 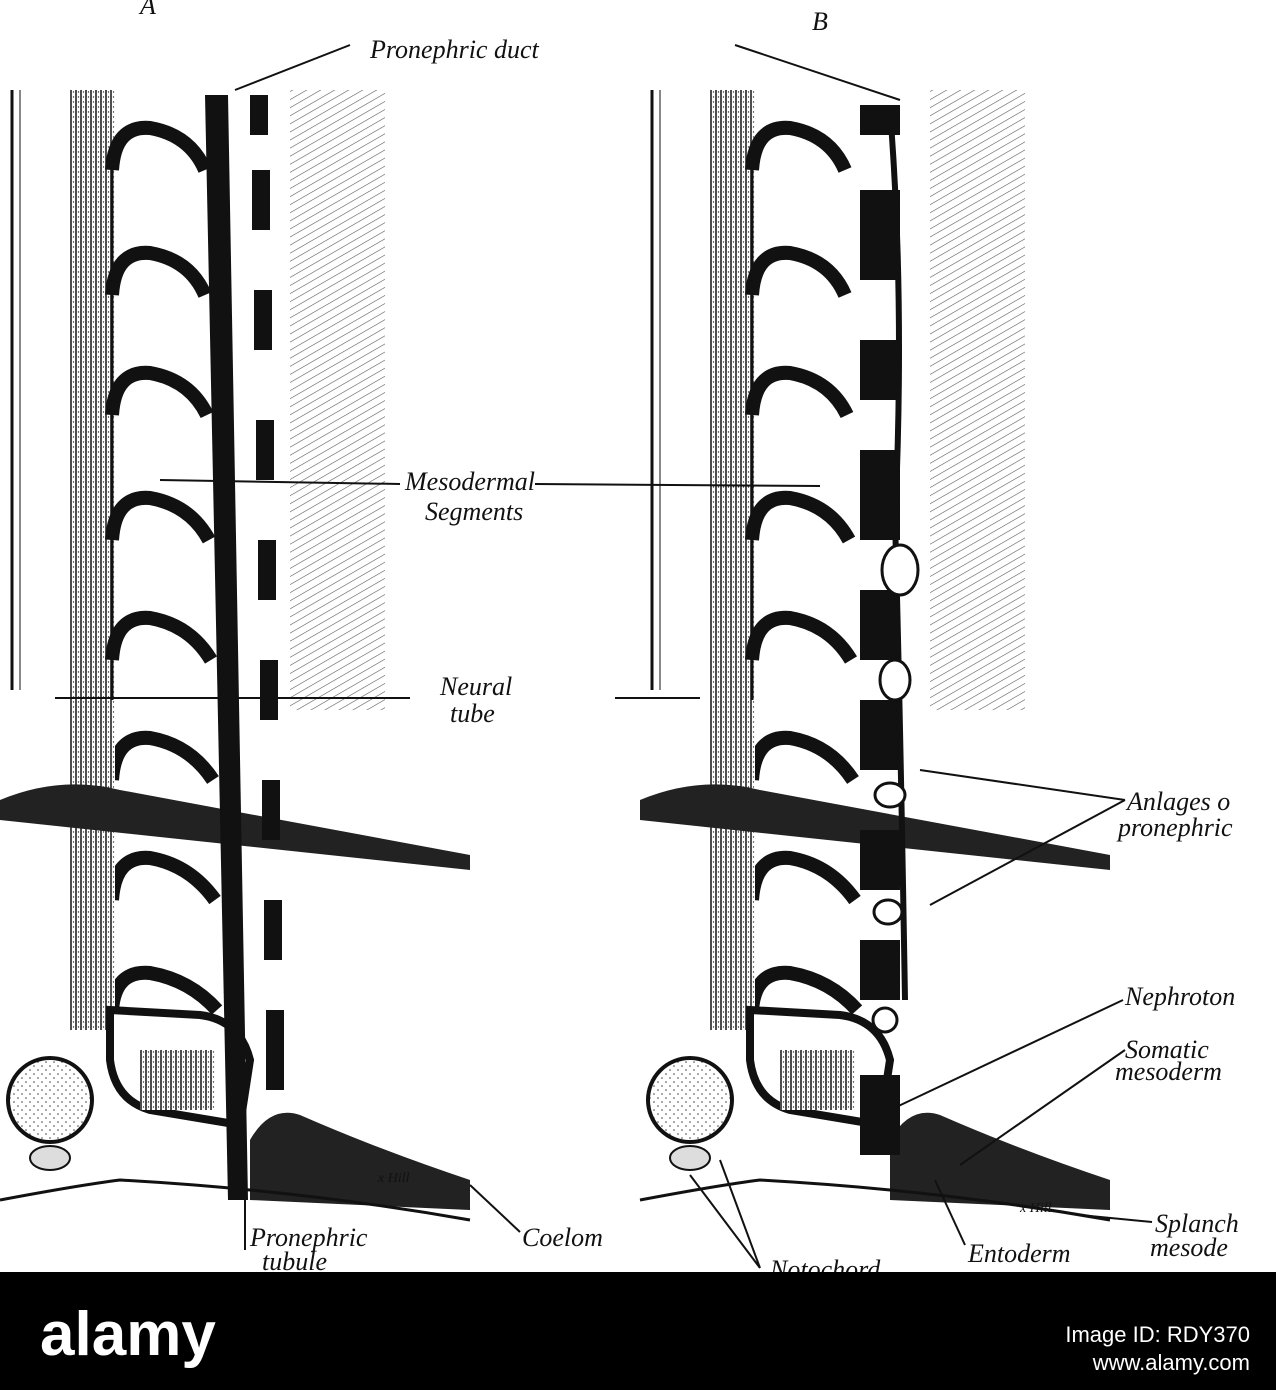 I want to click on panel-label: A, so click(x=147, y=10).